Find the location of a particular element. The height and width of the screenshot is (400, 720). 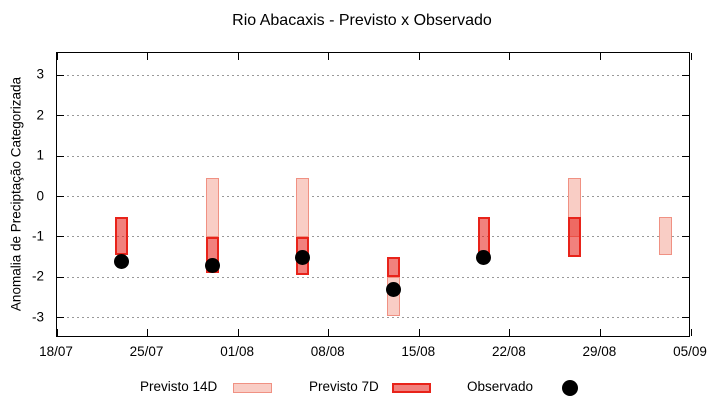

y-tick-label: -1 is located at coordinates (37, 236).